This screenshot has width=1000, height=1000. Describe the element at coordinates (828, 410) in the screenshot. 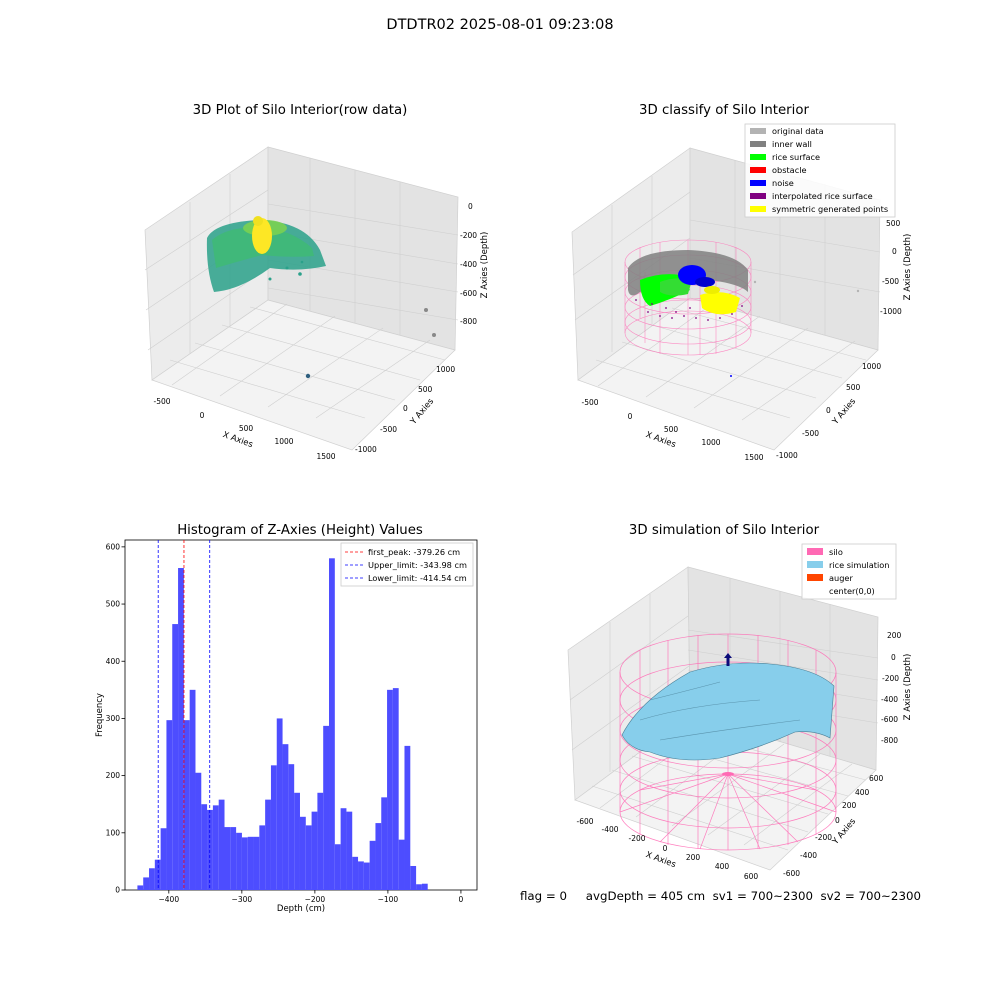

I see `classify-ytick: 0` at that location.